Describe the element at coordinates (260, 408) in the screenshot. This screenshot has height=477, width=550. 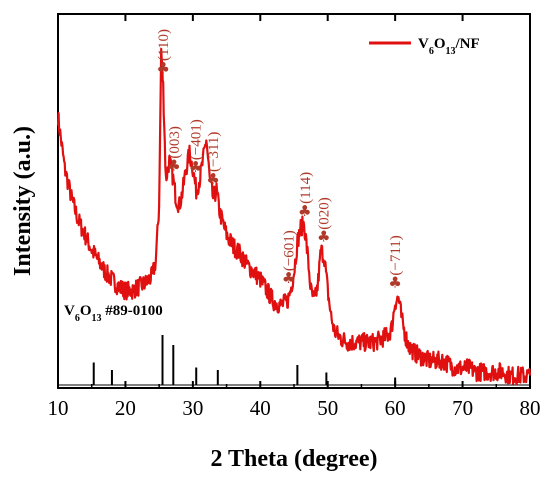
I see `x-tick-label: 40` at that location.